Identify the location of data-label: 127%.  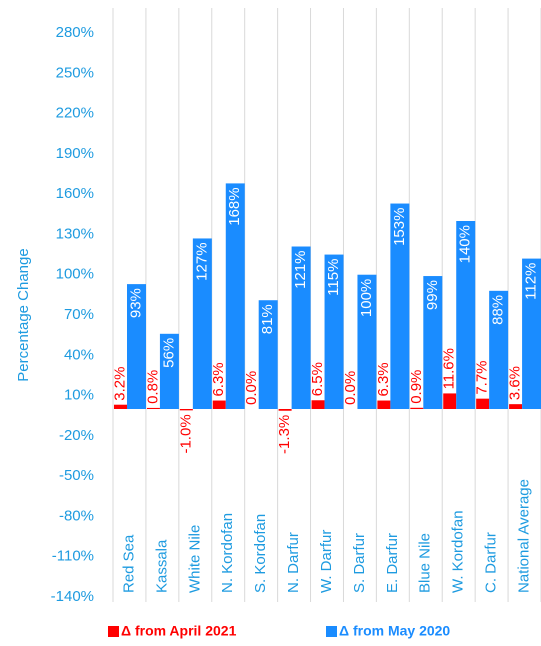
(201, 261).